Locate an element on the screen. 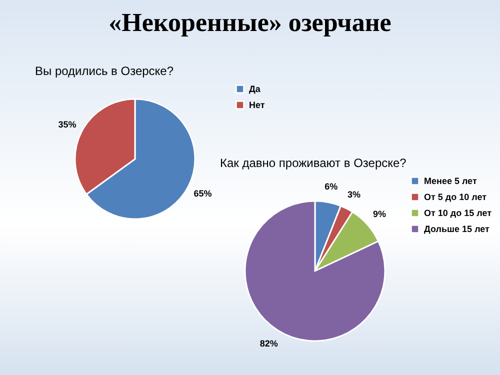 The image size is (500, 375). chart-title: «Некоренные» озерчане is located at coordinates (250, 23).